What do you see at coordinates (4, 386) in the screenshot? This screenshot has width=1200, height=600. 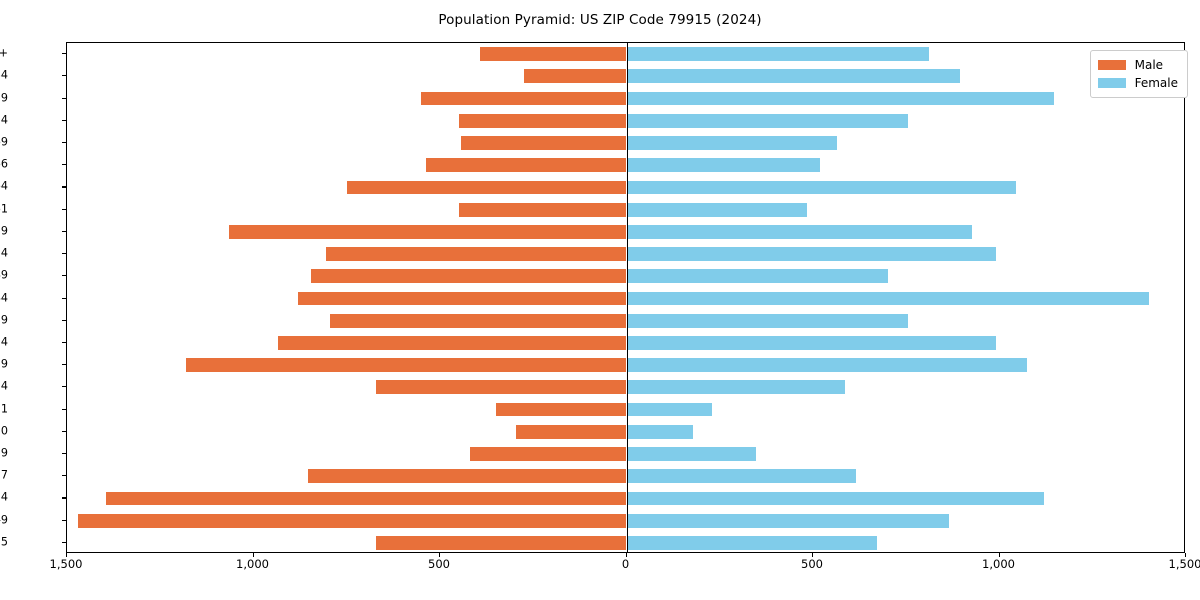 I see `y-axis-tick-label: 22-24` at bounding box center [4, 386].